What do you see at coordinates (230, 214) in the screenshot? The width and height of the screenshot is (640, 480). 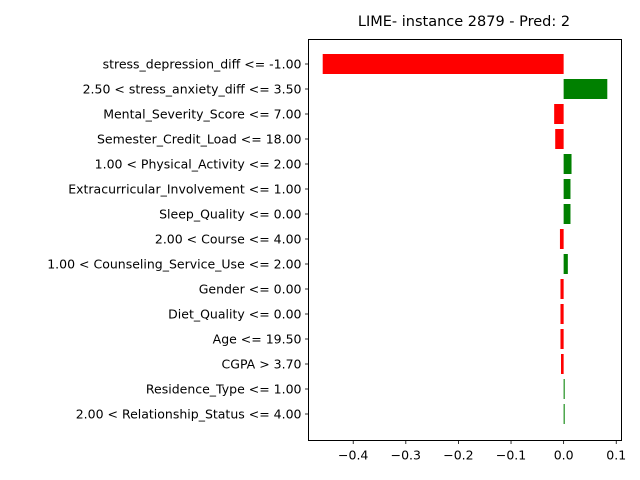 I see `y-tick-label: Sleep_Quality <= 0.00` at bounding box center [230, 214].